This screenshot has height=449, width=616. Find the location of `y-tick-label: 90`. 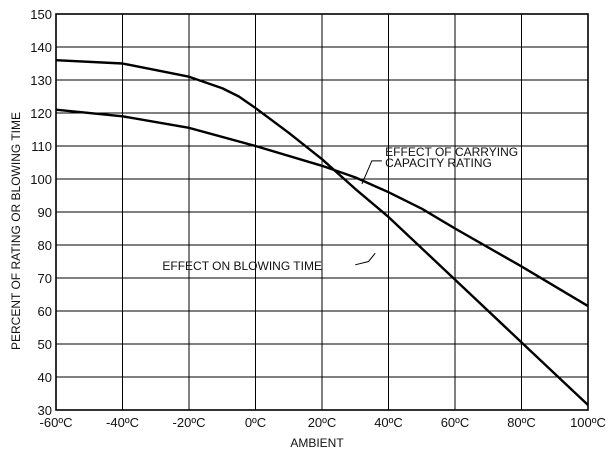

y-tick-label: 90 is located at coordinates (45, 212).